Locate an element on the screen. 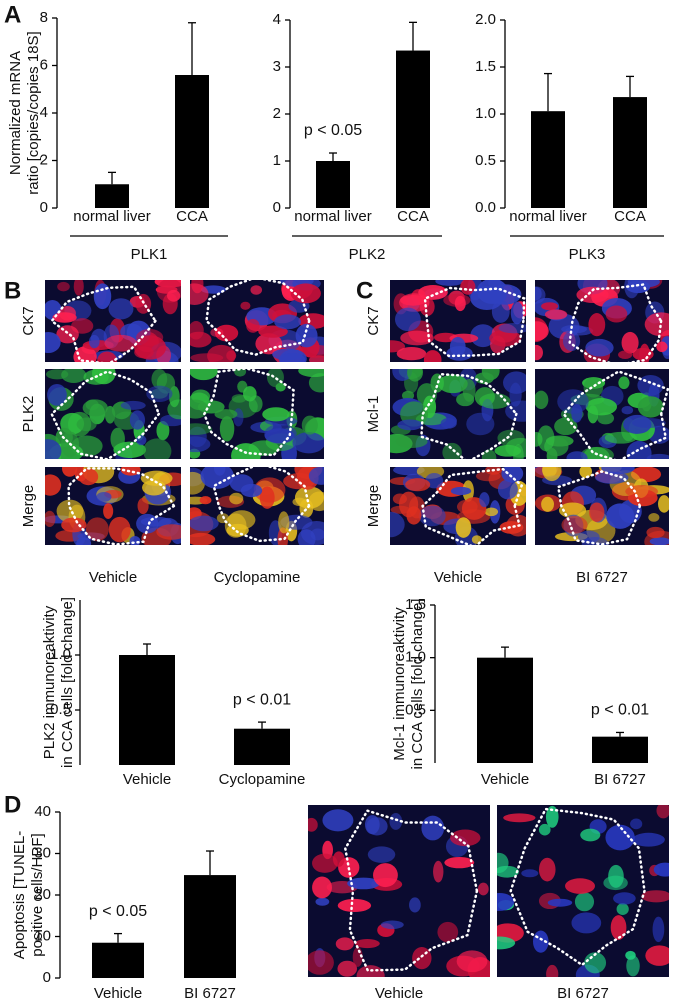 This screenshot has height=1007, width=681. annotation: p < 0.01 is located at coordinates (620, 710).